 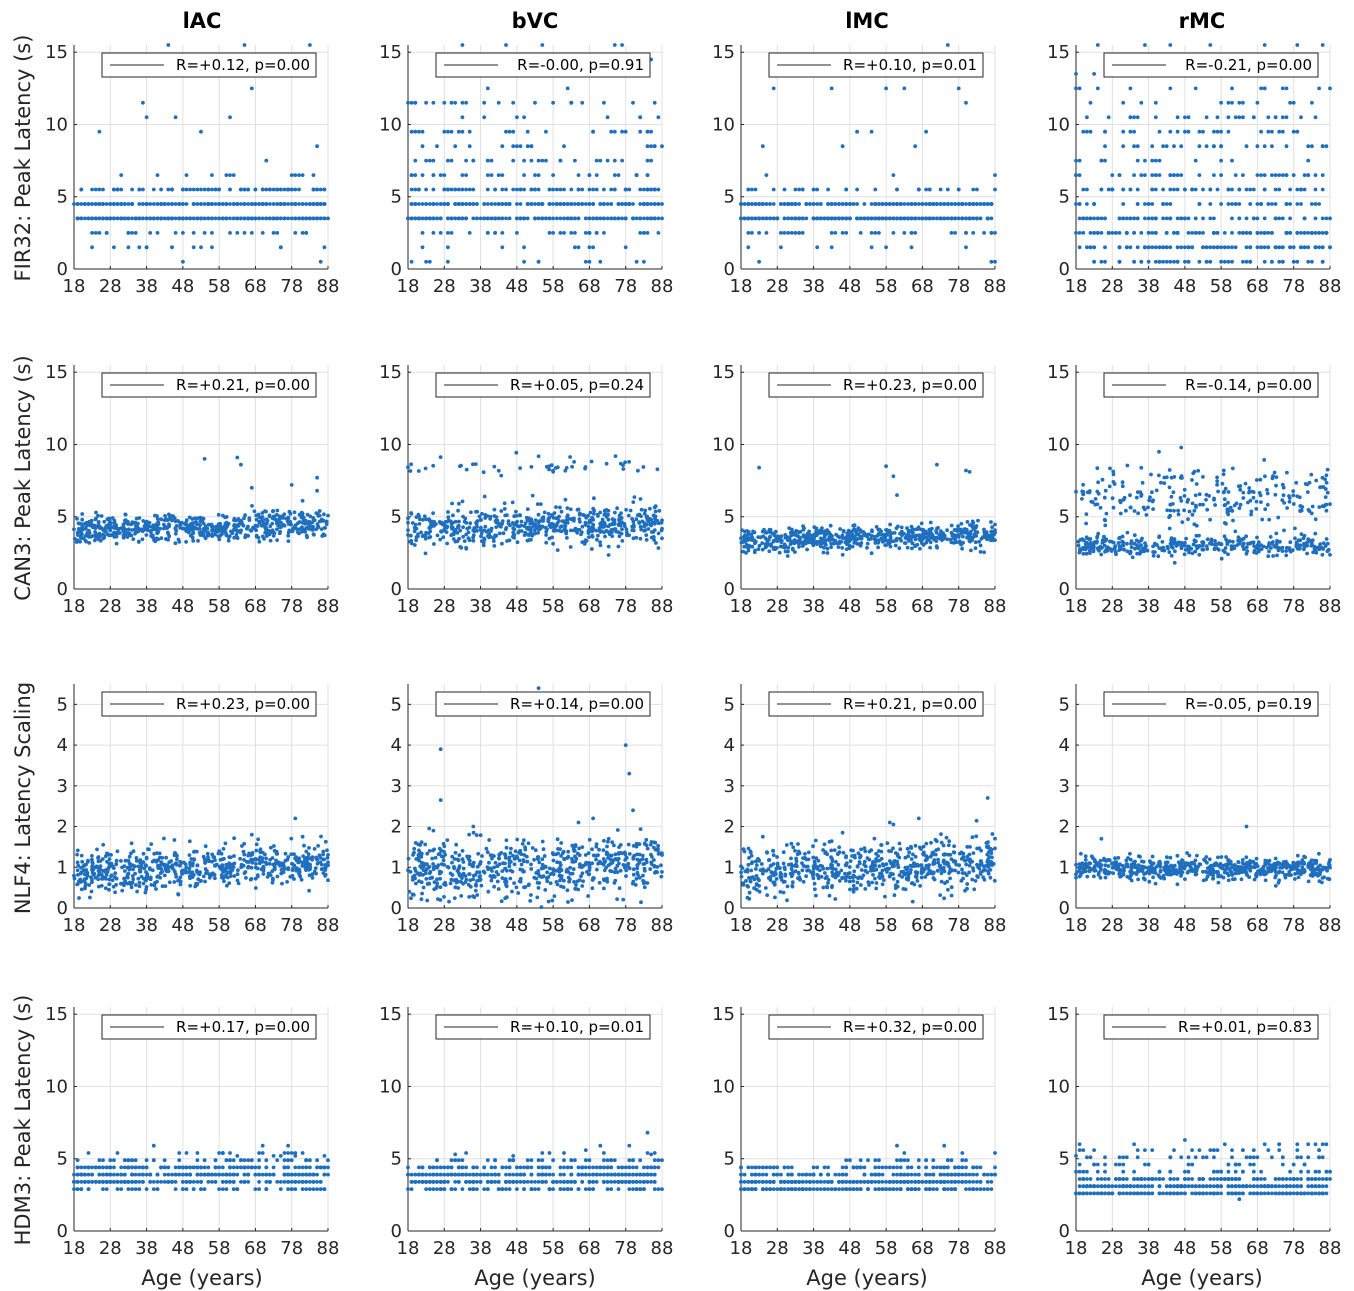 What do you see at coordinates (741, 286) in the screenshot?
I see `x-tick-label: 18` at bounding box center [741, 286].